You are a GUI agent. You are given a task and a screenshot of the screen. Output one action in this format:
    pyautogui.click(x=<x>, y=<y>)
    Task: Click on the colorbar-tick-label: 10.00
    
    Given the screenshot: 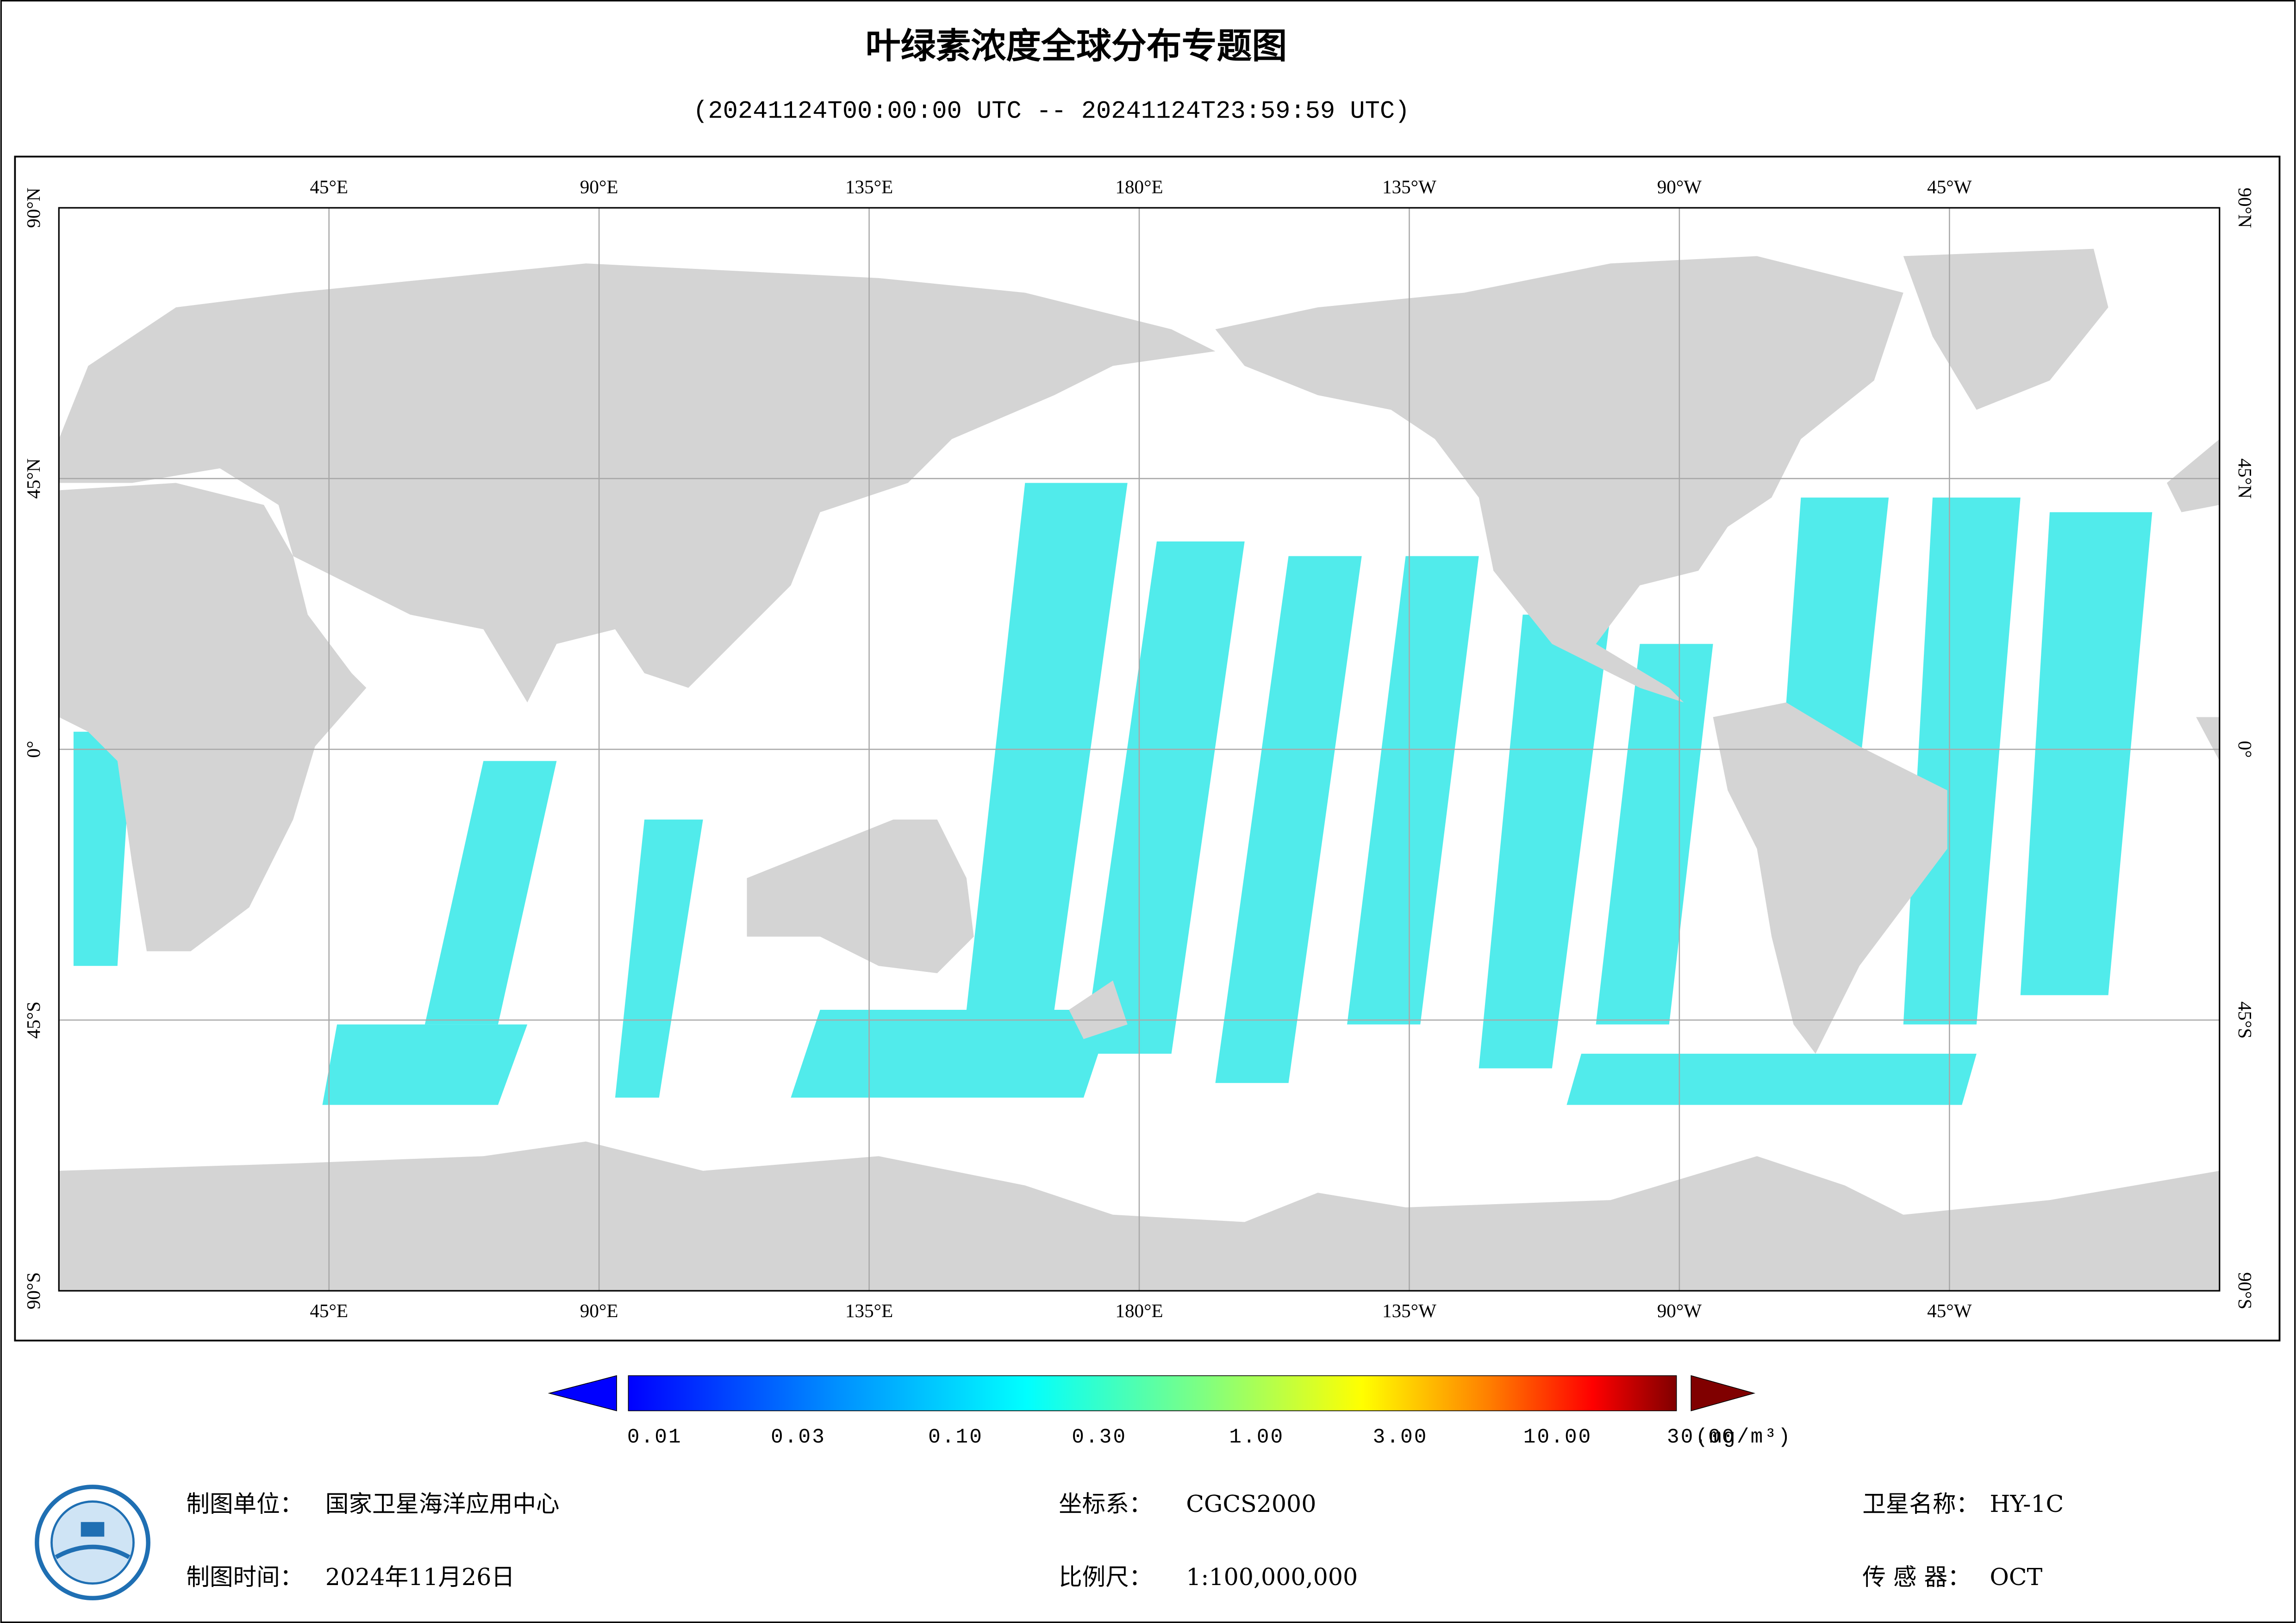 What is the action you would take?
    pyautogui.click(x=1557, y=1437)
    